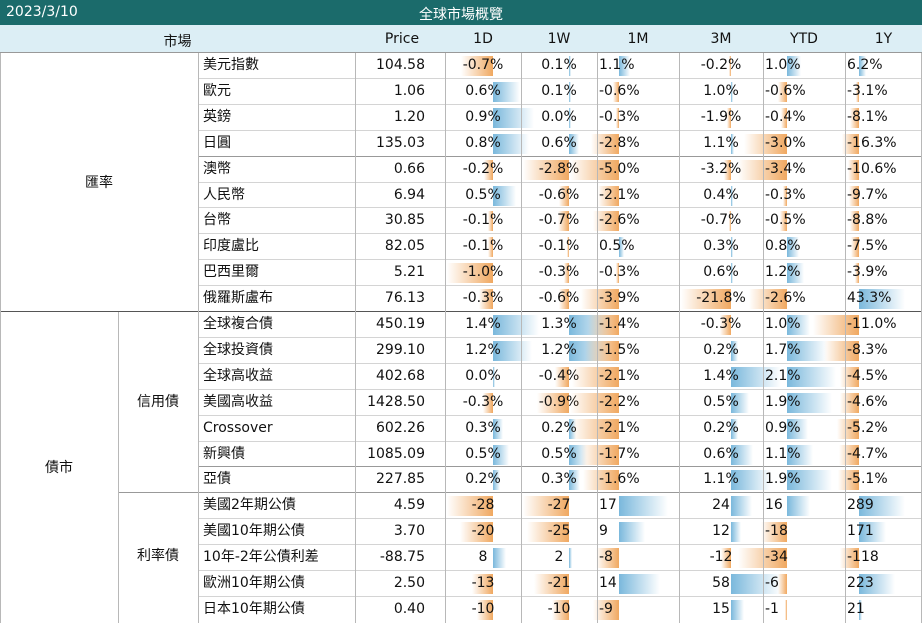 Image resolution: width=922 pixels, height=624 pixels. Describe the element at coordinates (772, 608) in the screenshot. I see `value-ytd: -1` at that location.